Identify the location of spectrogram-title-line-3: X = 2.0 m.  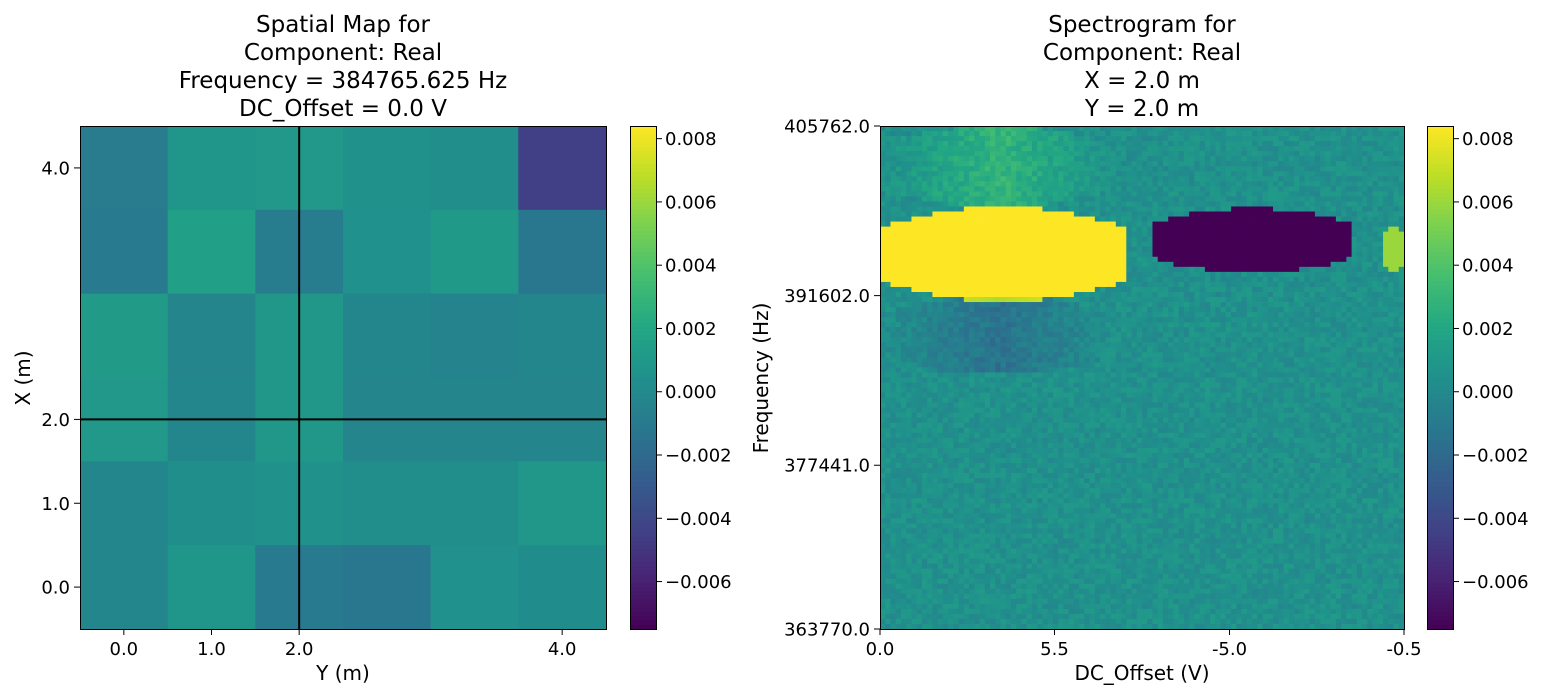
(1142, 81).